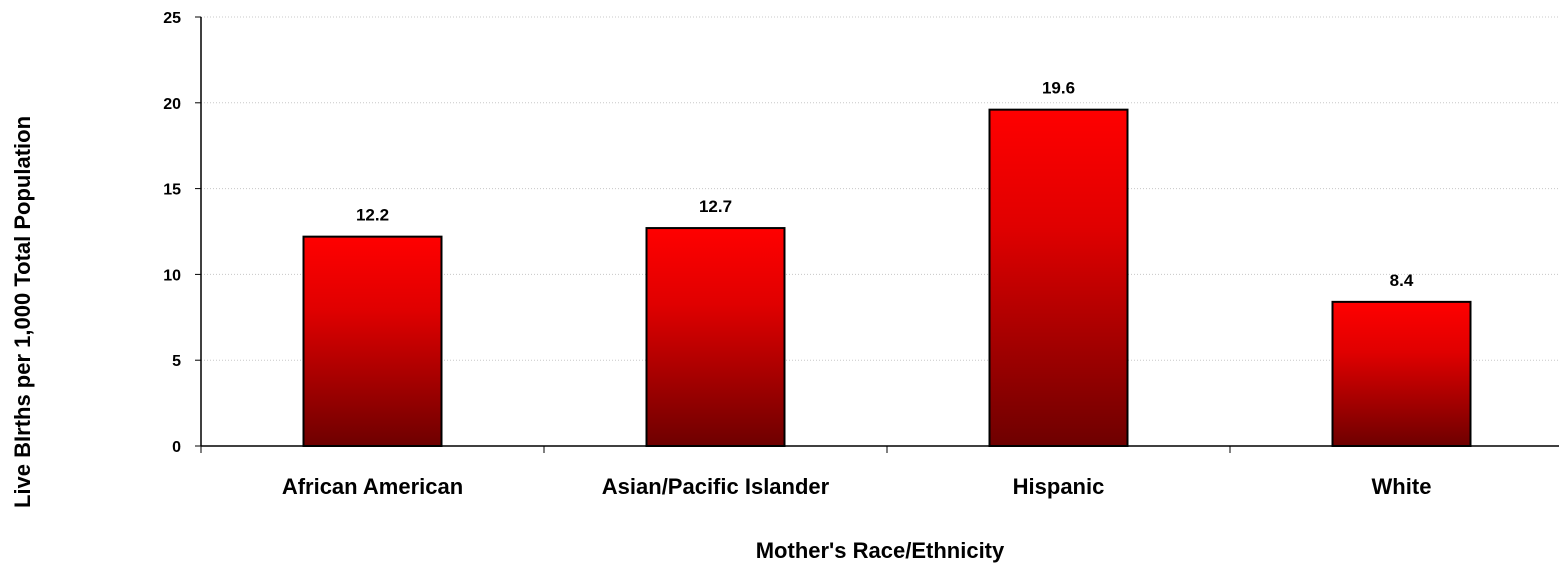 This screenshot has width=1559, height=572. I want to click on bar-value-label: 19.6, so click(1058, 88).